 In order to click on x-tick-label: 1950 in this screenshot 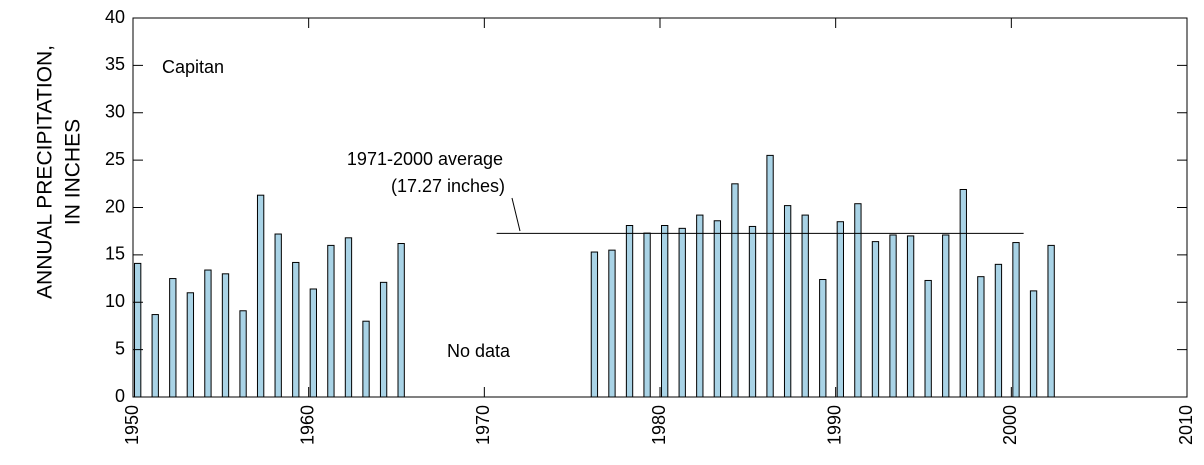, I will do `click(132, 425)`.